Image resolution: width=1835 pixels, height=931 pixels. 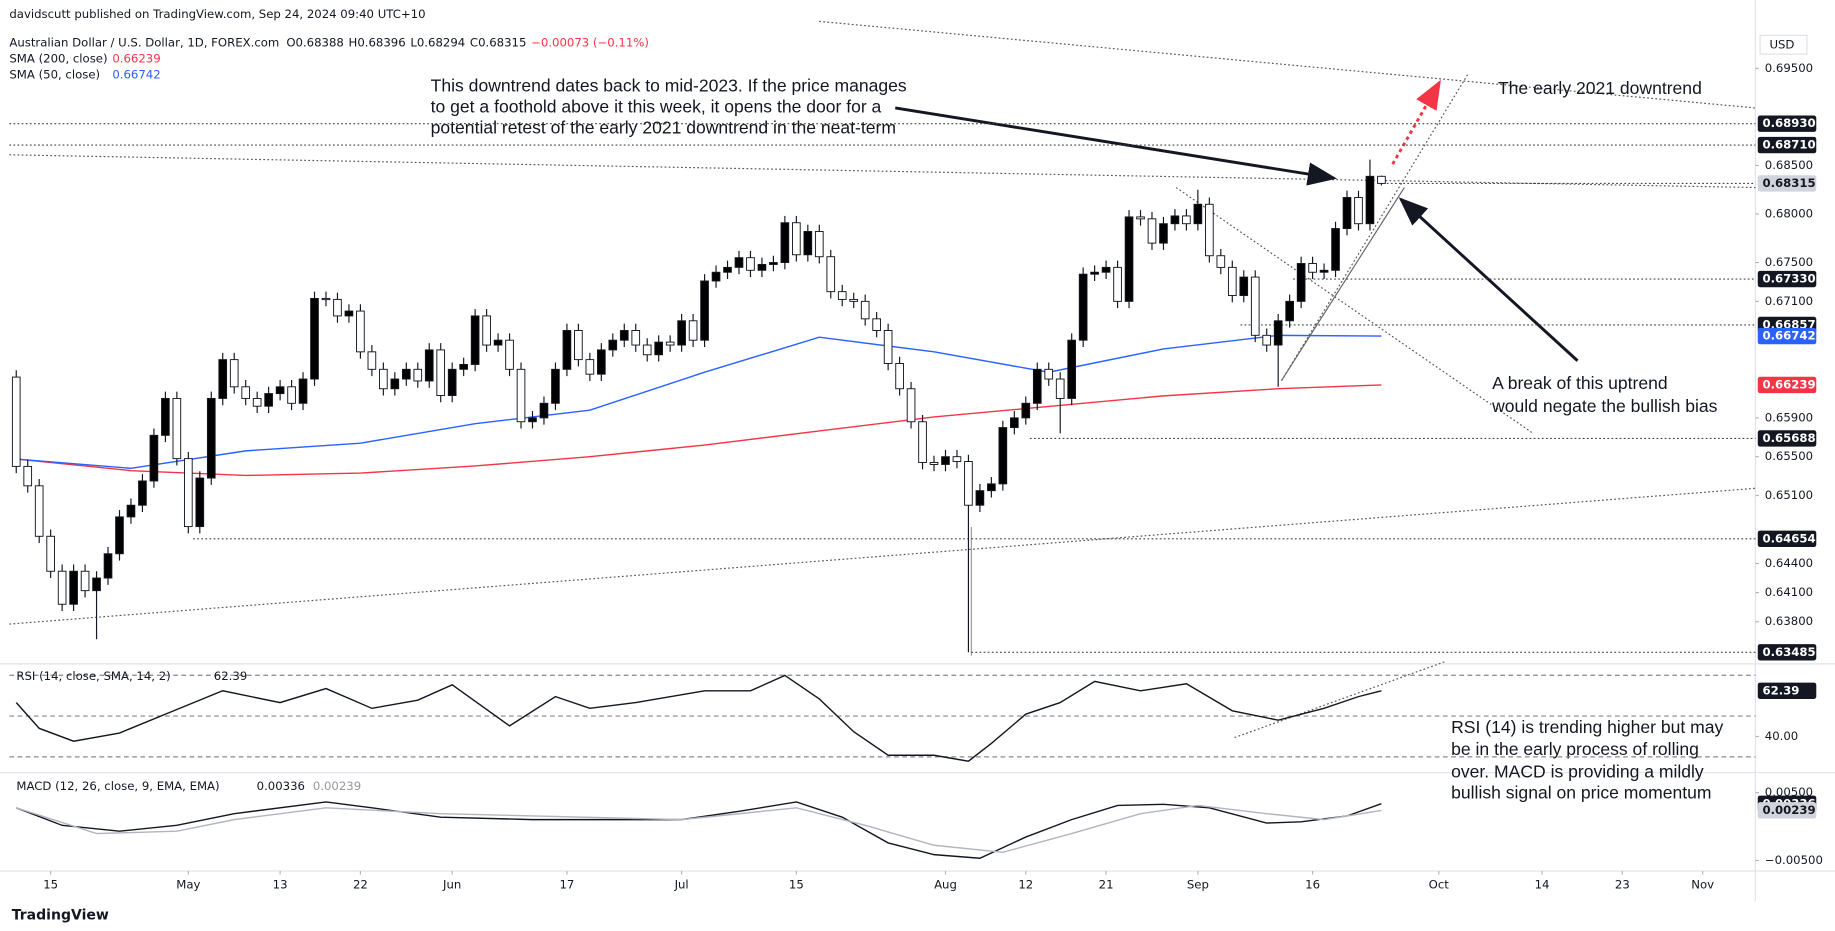 What do you see at coordinates (1340, 699) in the screenshot?
I see `rsi-trend-line` at bounding box center [1340, 699].